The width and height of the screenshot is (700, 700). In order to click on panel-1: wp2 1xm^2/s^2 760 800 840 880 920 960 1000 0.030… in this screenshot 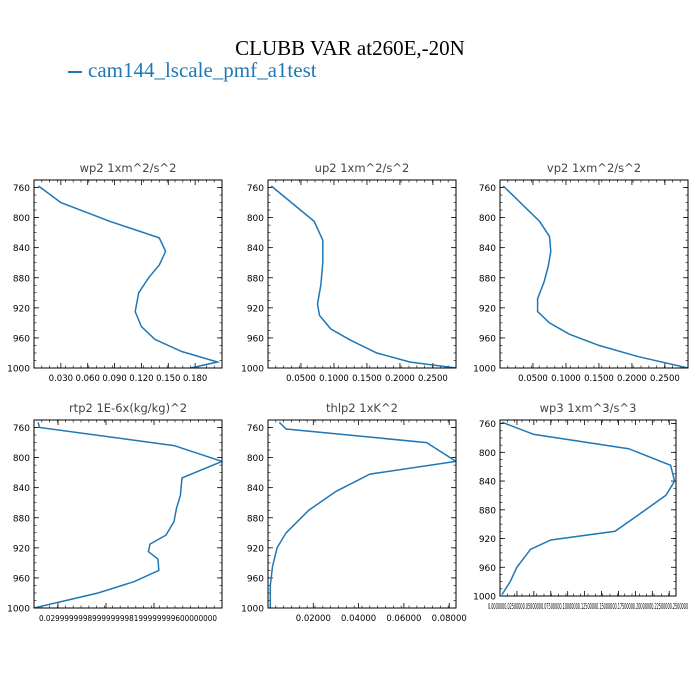, I will do `click(115, 272)`.